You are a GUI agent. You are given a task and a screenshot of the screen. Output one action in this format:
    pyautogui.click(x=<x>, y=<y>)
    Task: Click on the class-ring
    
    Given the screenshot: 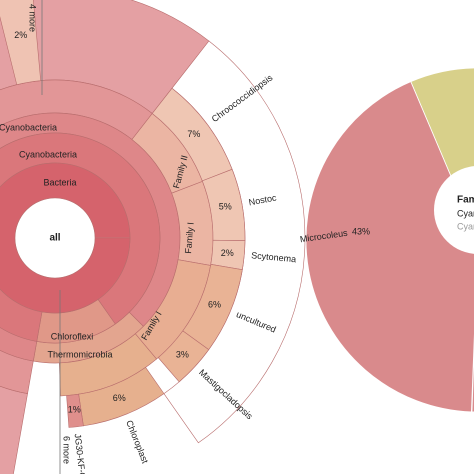 What is the action you would take?
    pyautogui.click(x=19, y=344)
    